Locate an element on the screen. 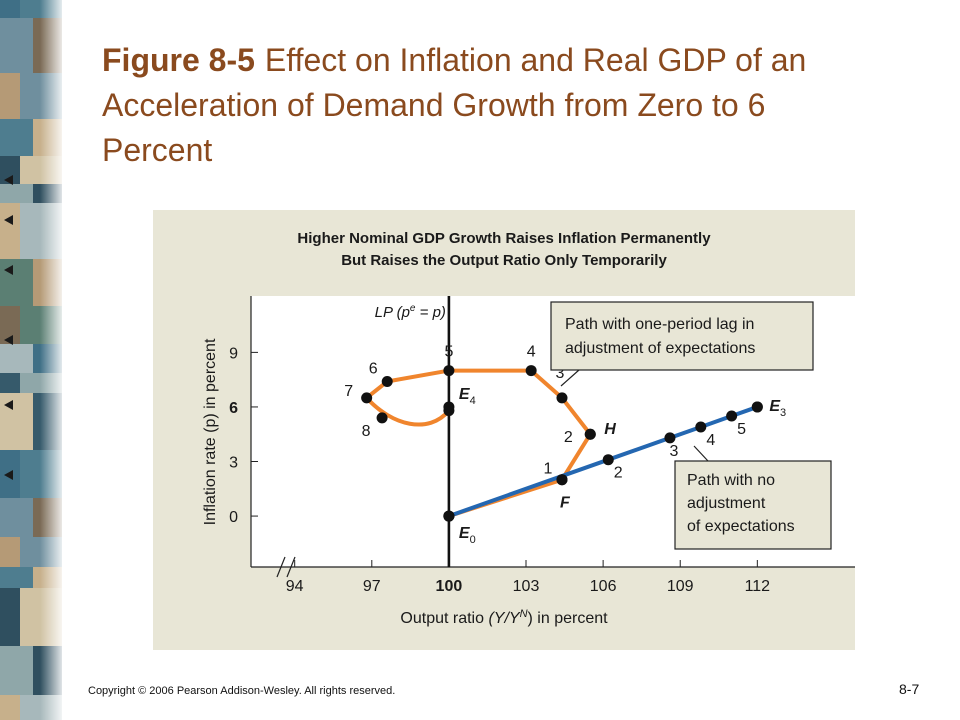  x-tick-label: 106 is located at coordinates (603, 586).